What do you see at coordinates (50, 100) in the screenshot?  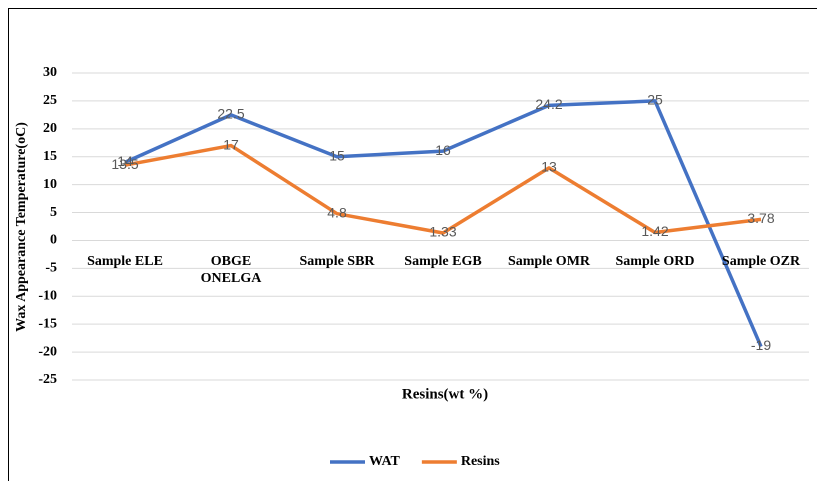 I see `y-tick-label: 25` at bounding box center [50, 100].